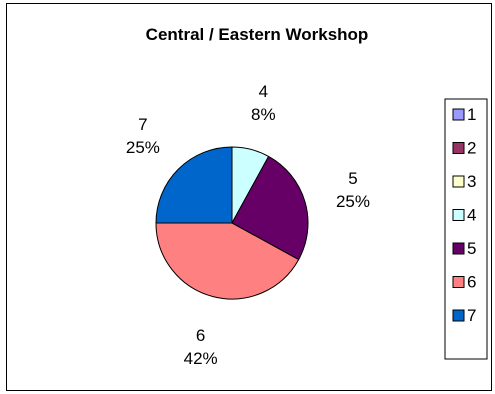  I want to click on slice-label-category-4: 4, so click(263, 91).